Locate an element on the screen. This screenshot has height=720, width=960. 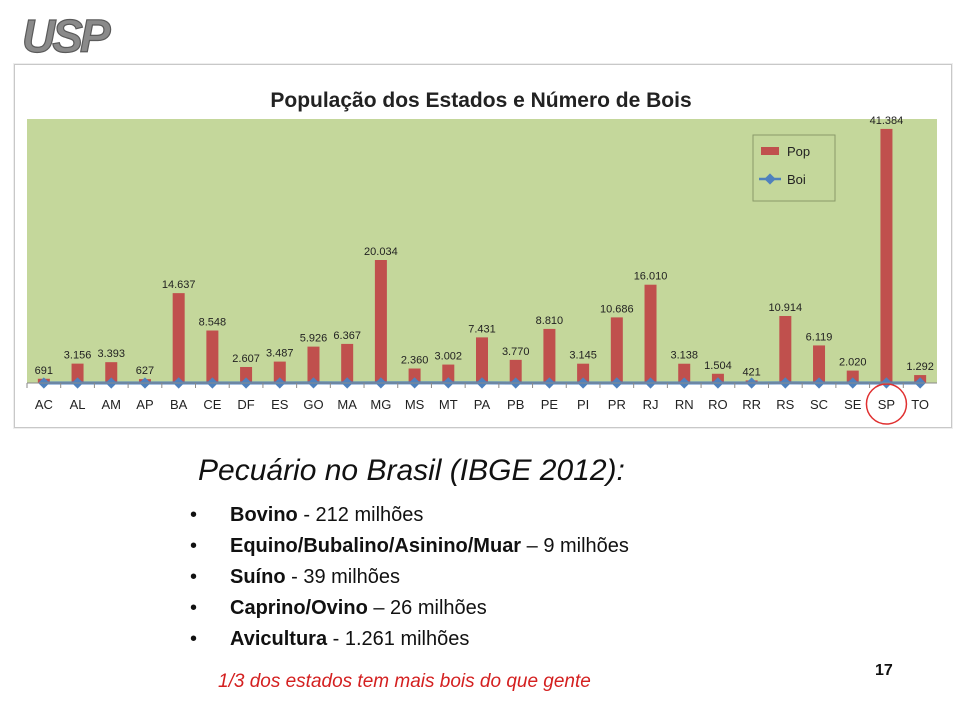
list-item: • Bovino - 212 milhões is located at coordinates (307, 515).